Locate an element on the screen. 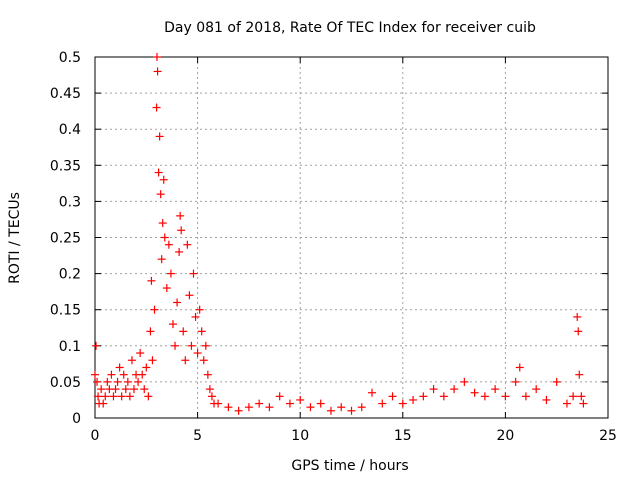 The height and width of the screenshot is (484, 640). x-axis-label: GPS time / hours is located at coordinates (349, 466).